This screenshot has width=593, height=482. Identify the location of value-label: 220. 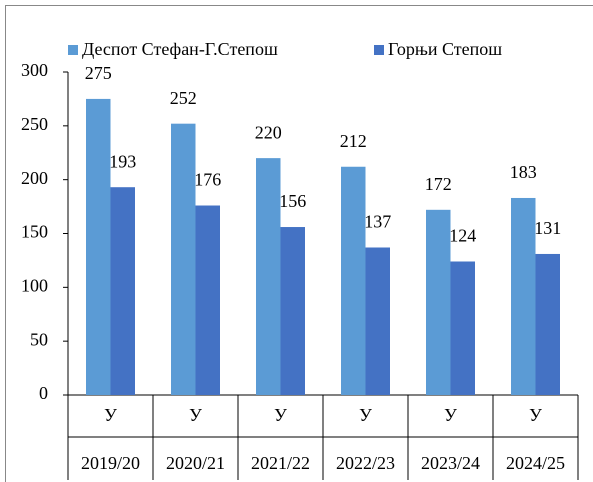
(268, 132).